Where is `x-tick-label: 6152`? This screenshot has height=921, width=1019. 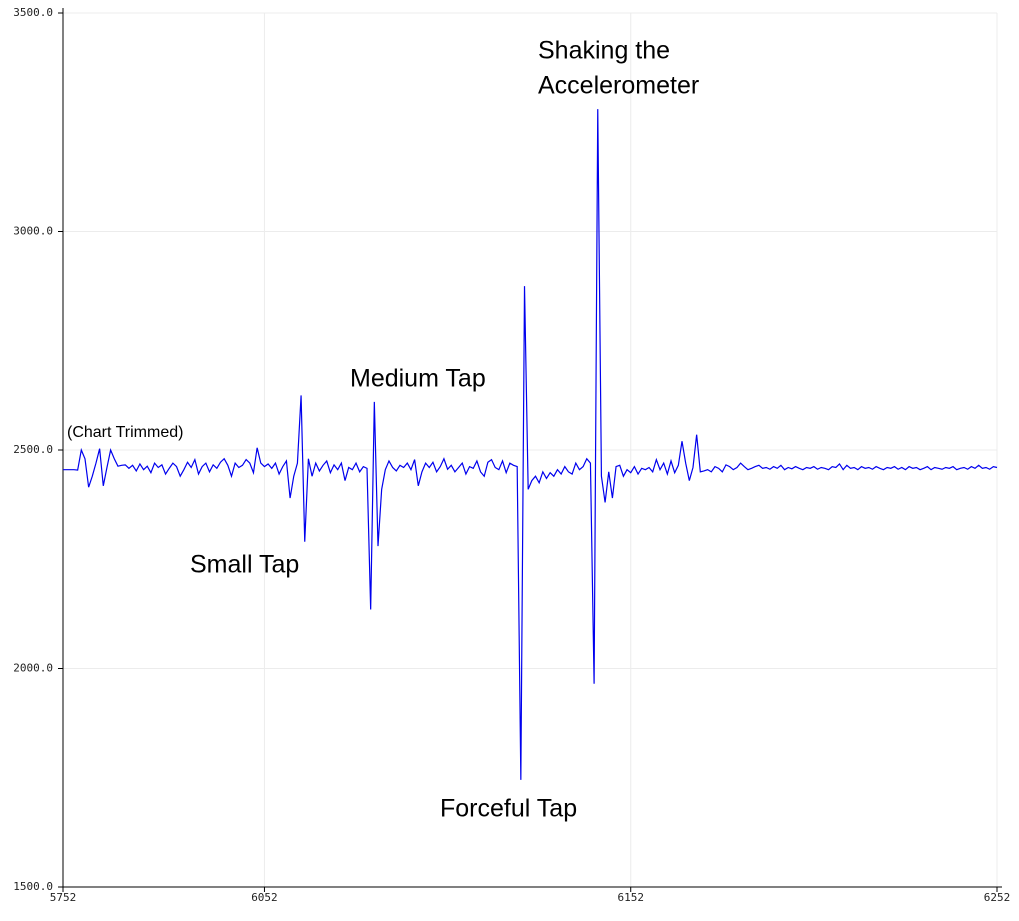
x-tick-label: 6152 is located at coordinates (630, 897).